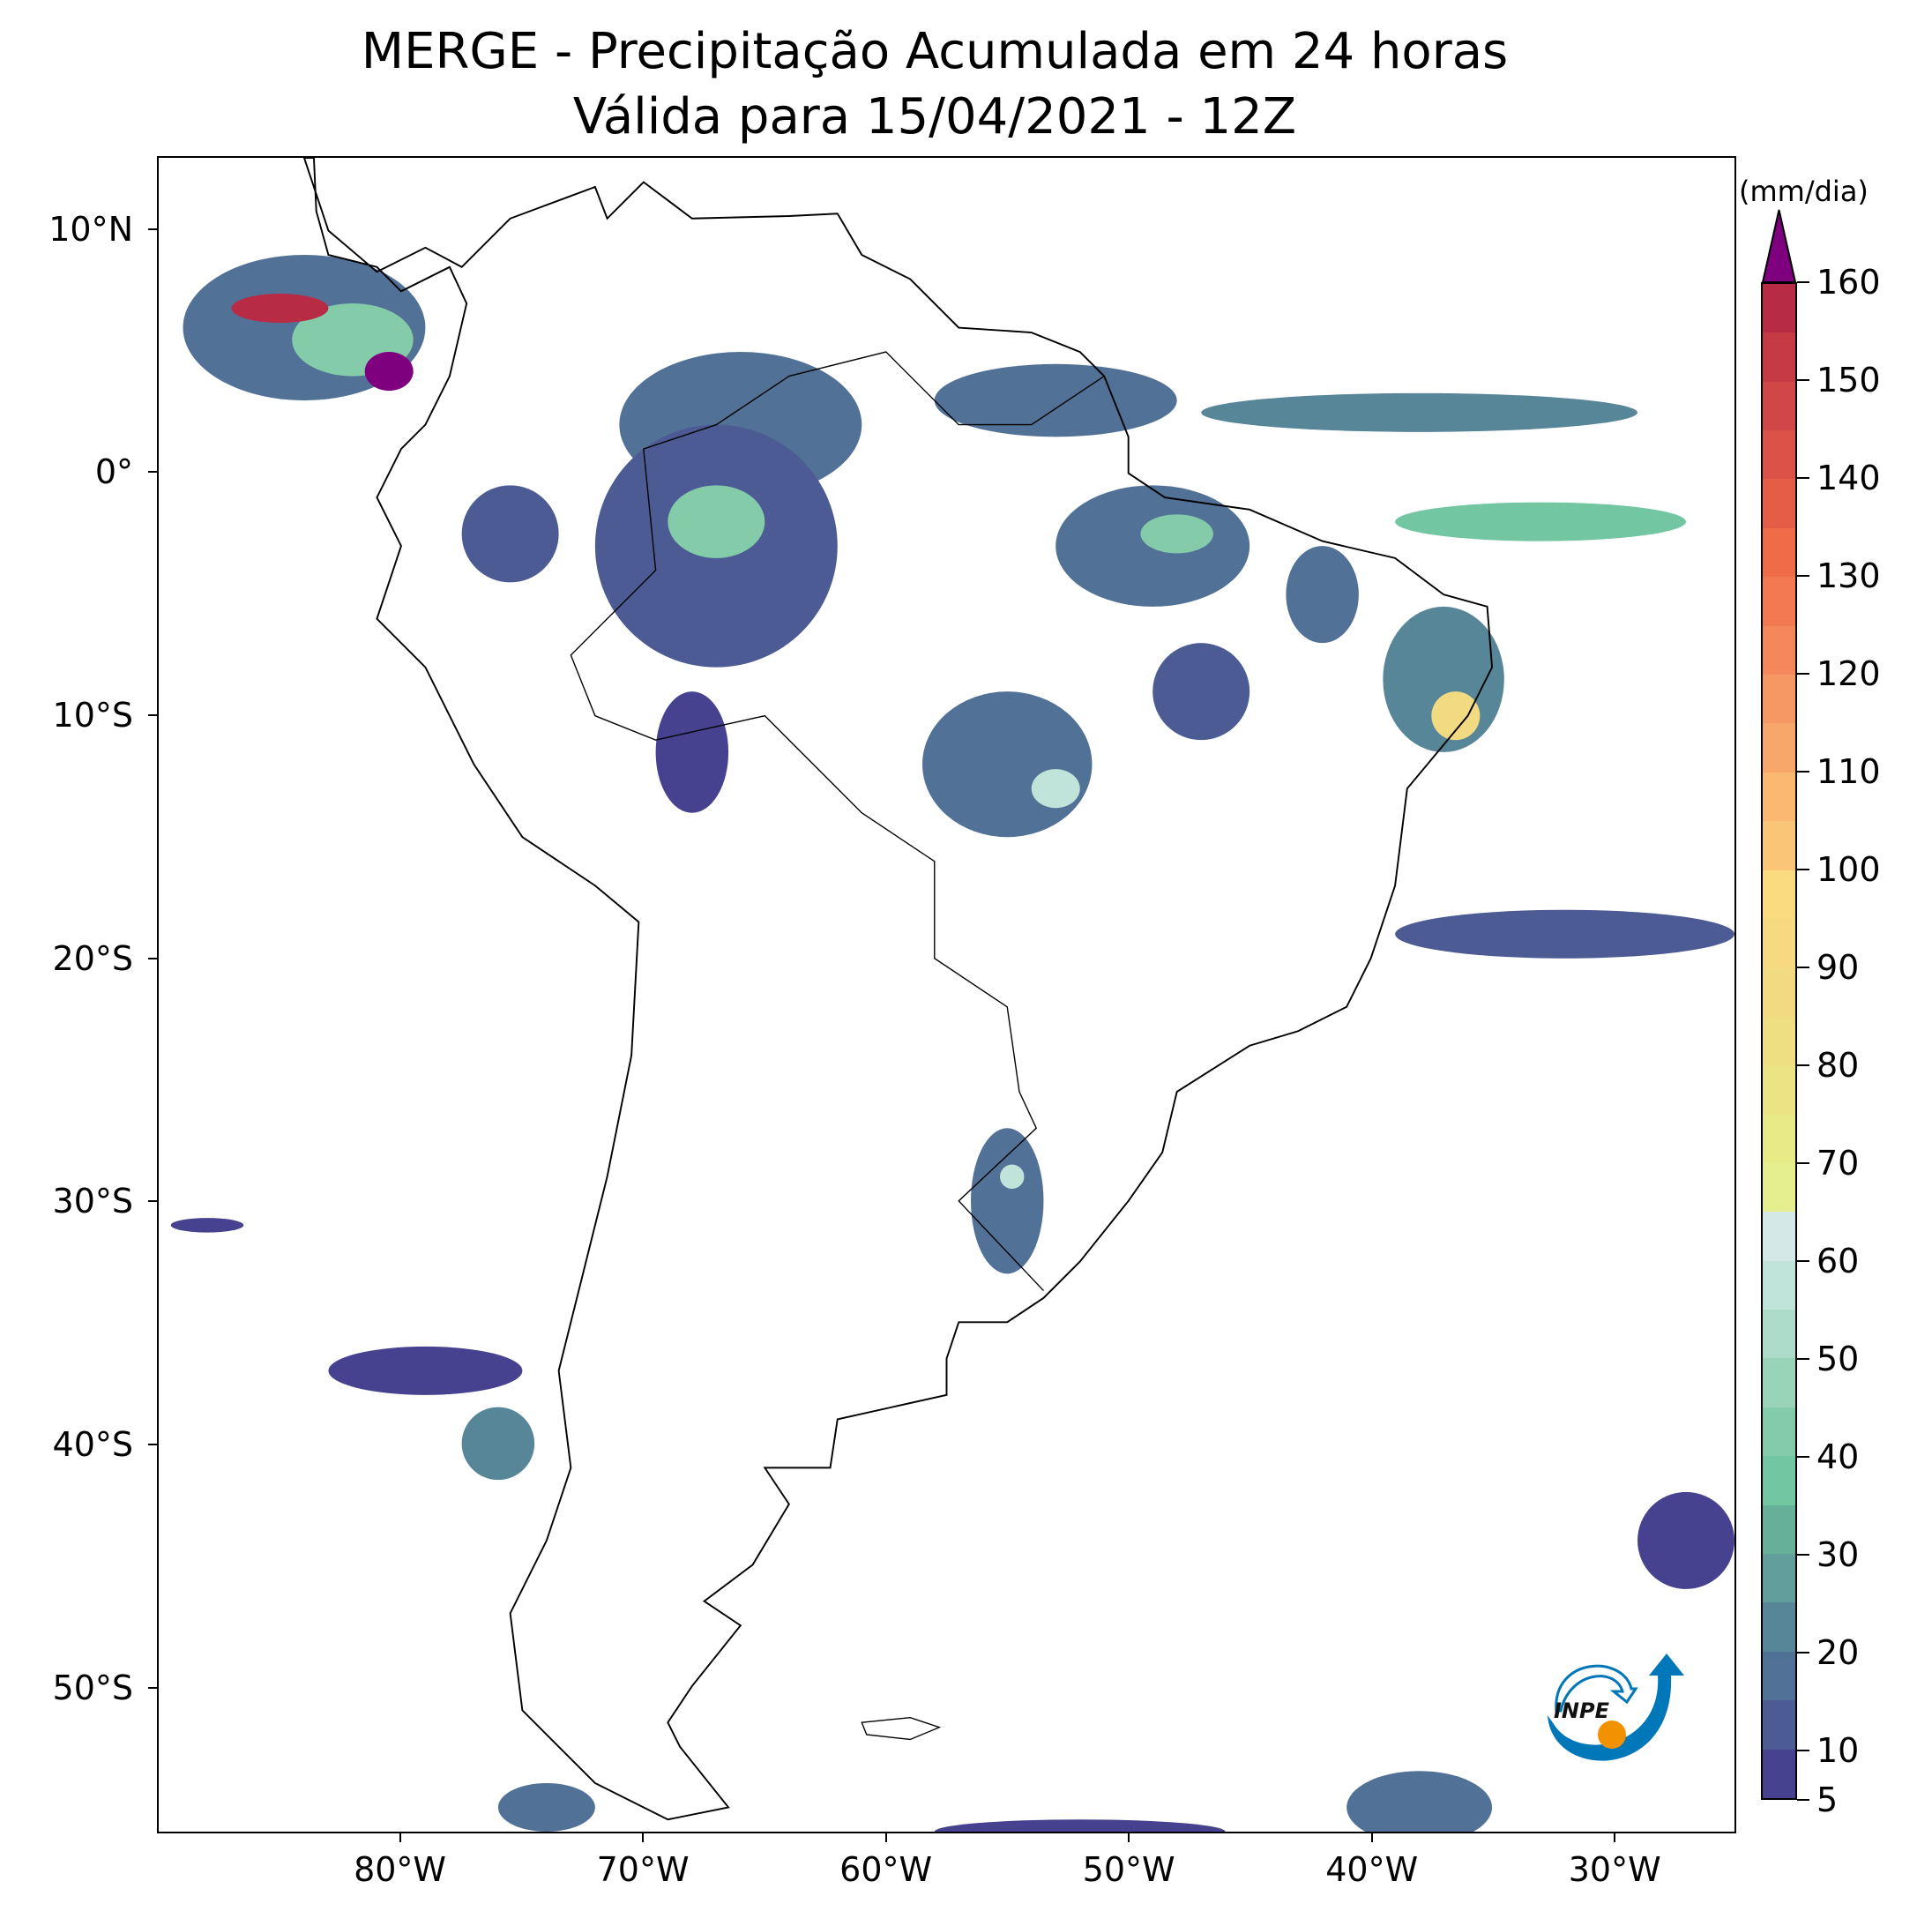 This screenshot has width=1932, height=1911. I want to click on colorbar-tick-label: 60, so click(1838, 1261).